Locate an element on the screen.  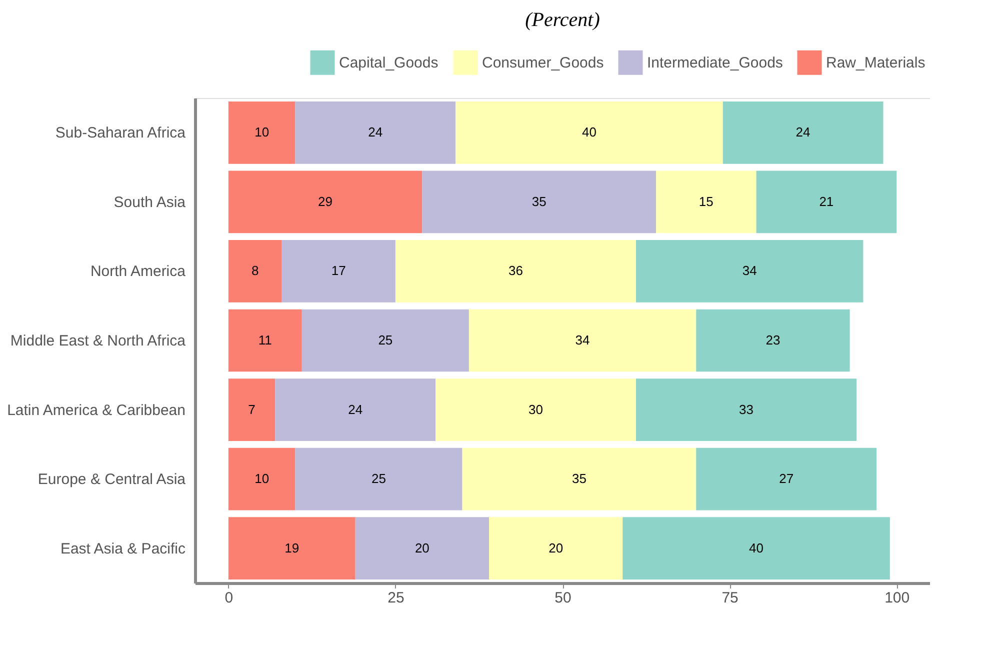
data-label: 33 is located at coordinates (746, 409).